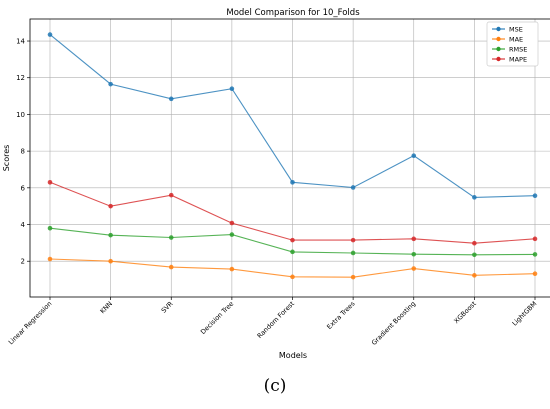 This screenshot has width=550, height=409. Describe the element at coordinates (23, 188) in the screenshot. I see `y-tick-label: 6` at that location.